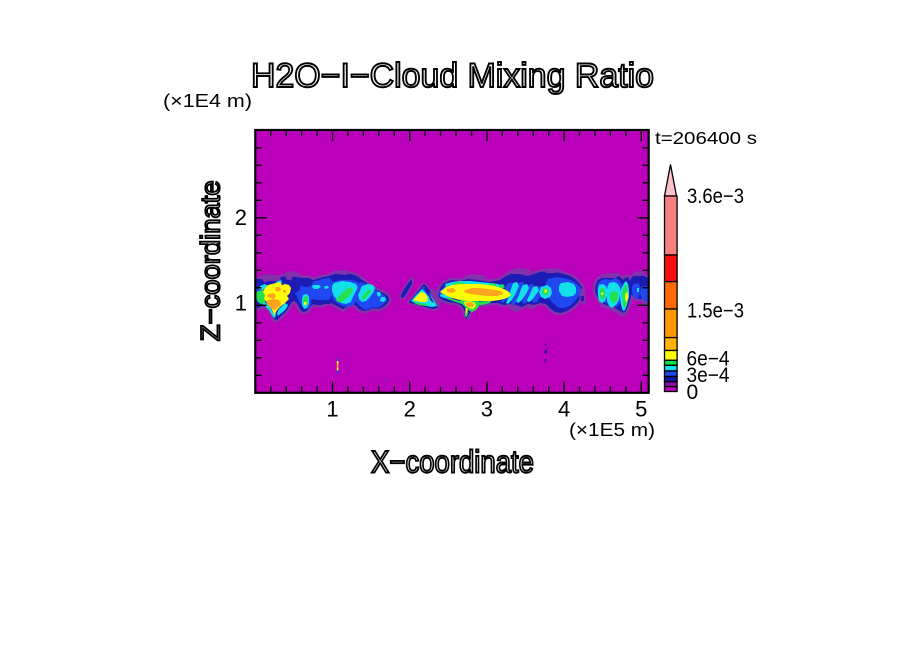 This screenshot has height=654, width=904. I want to click on svg-text: 3e−4, so click(708, 375).